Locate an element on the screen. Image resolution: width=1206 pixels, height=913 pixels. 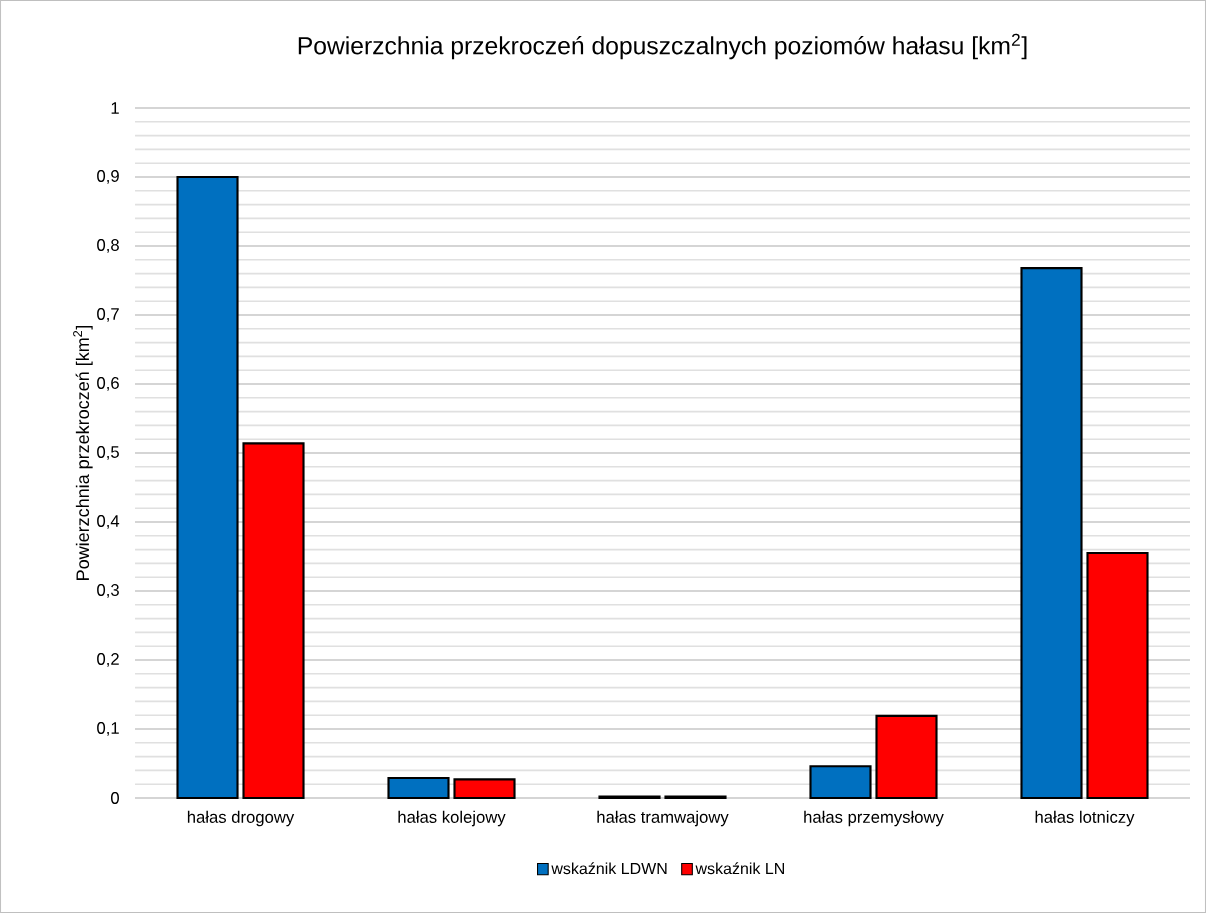
y-tick-label: 0,7 is located at coordinates (108, 315).